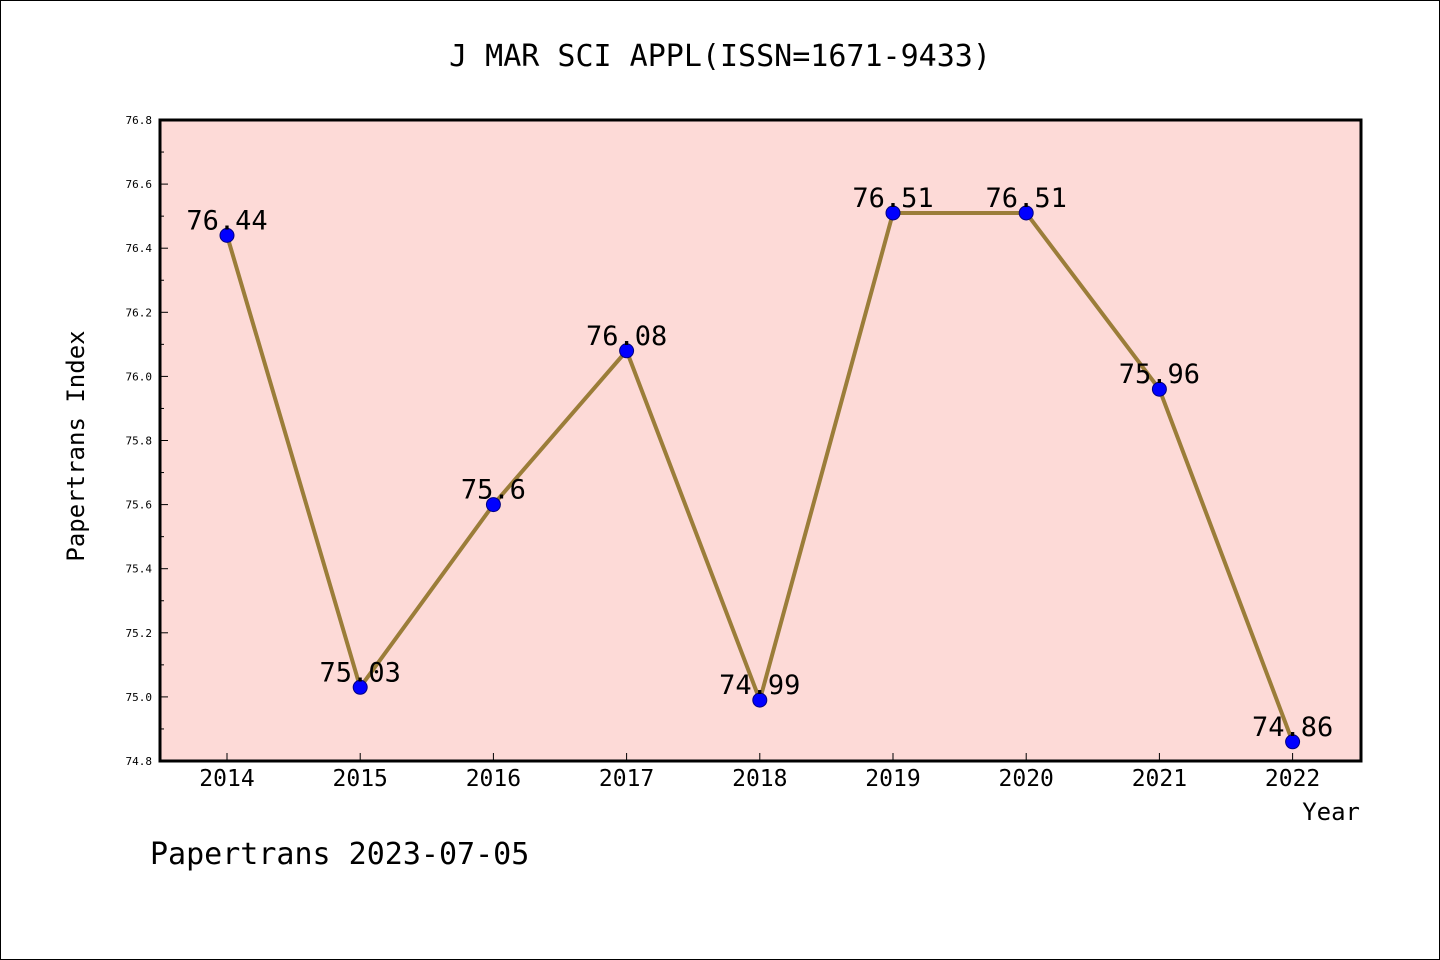 This screenshot has height=960, width=1440. I want to click on x-axis: 2014 2015 2016 2017 2018 2019 2020 2021 2022, so click(759, 772).